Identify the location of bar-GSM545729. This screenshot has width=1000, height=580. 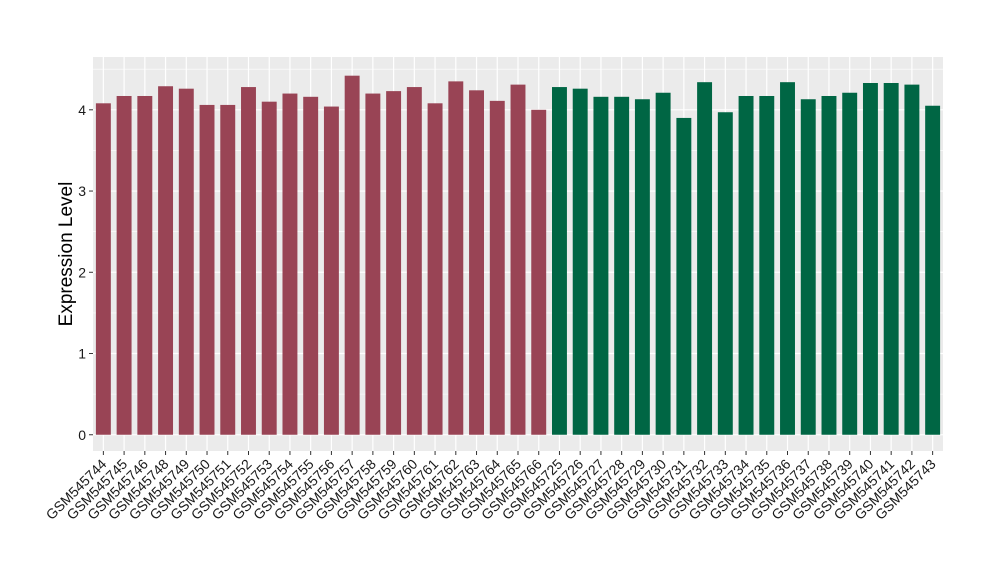
(642, 267).